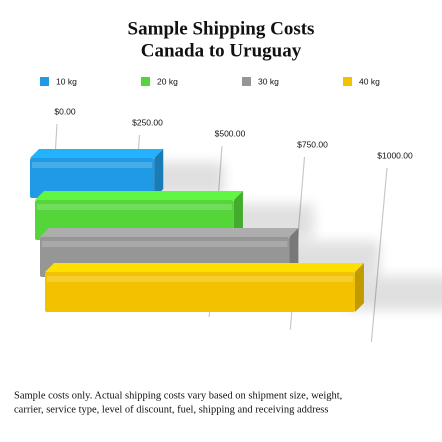 This screenshot has height=442, width=442. What do you see at coordinates (369, 81) in the screenshot?
I see `legend-label: 40 kg` at bounding box center [369, 81].